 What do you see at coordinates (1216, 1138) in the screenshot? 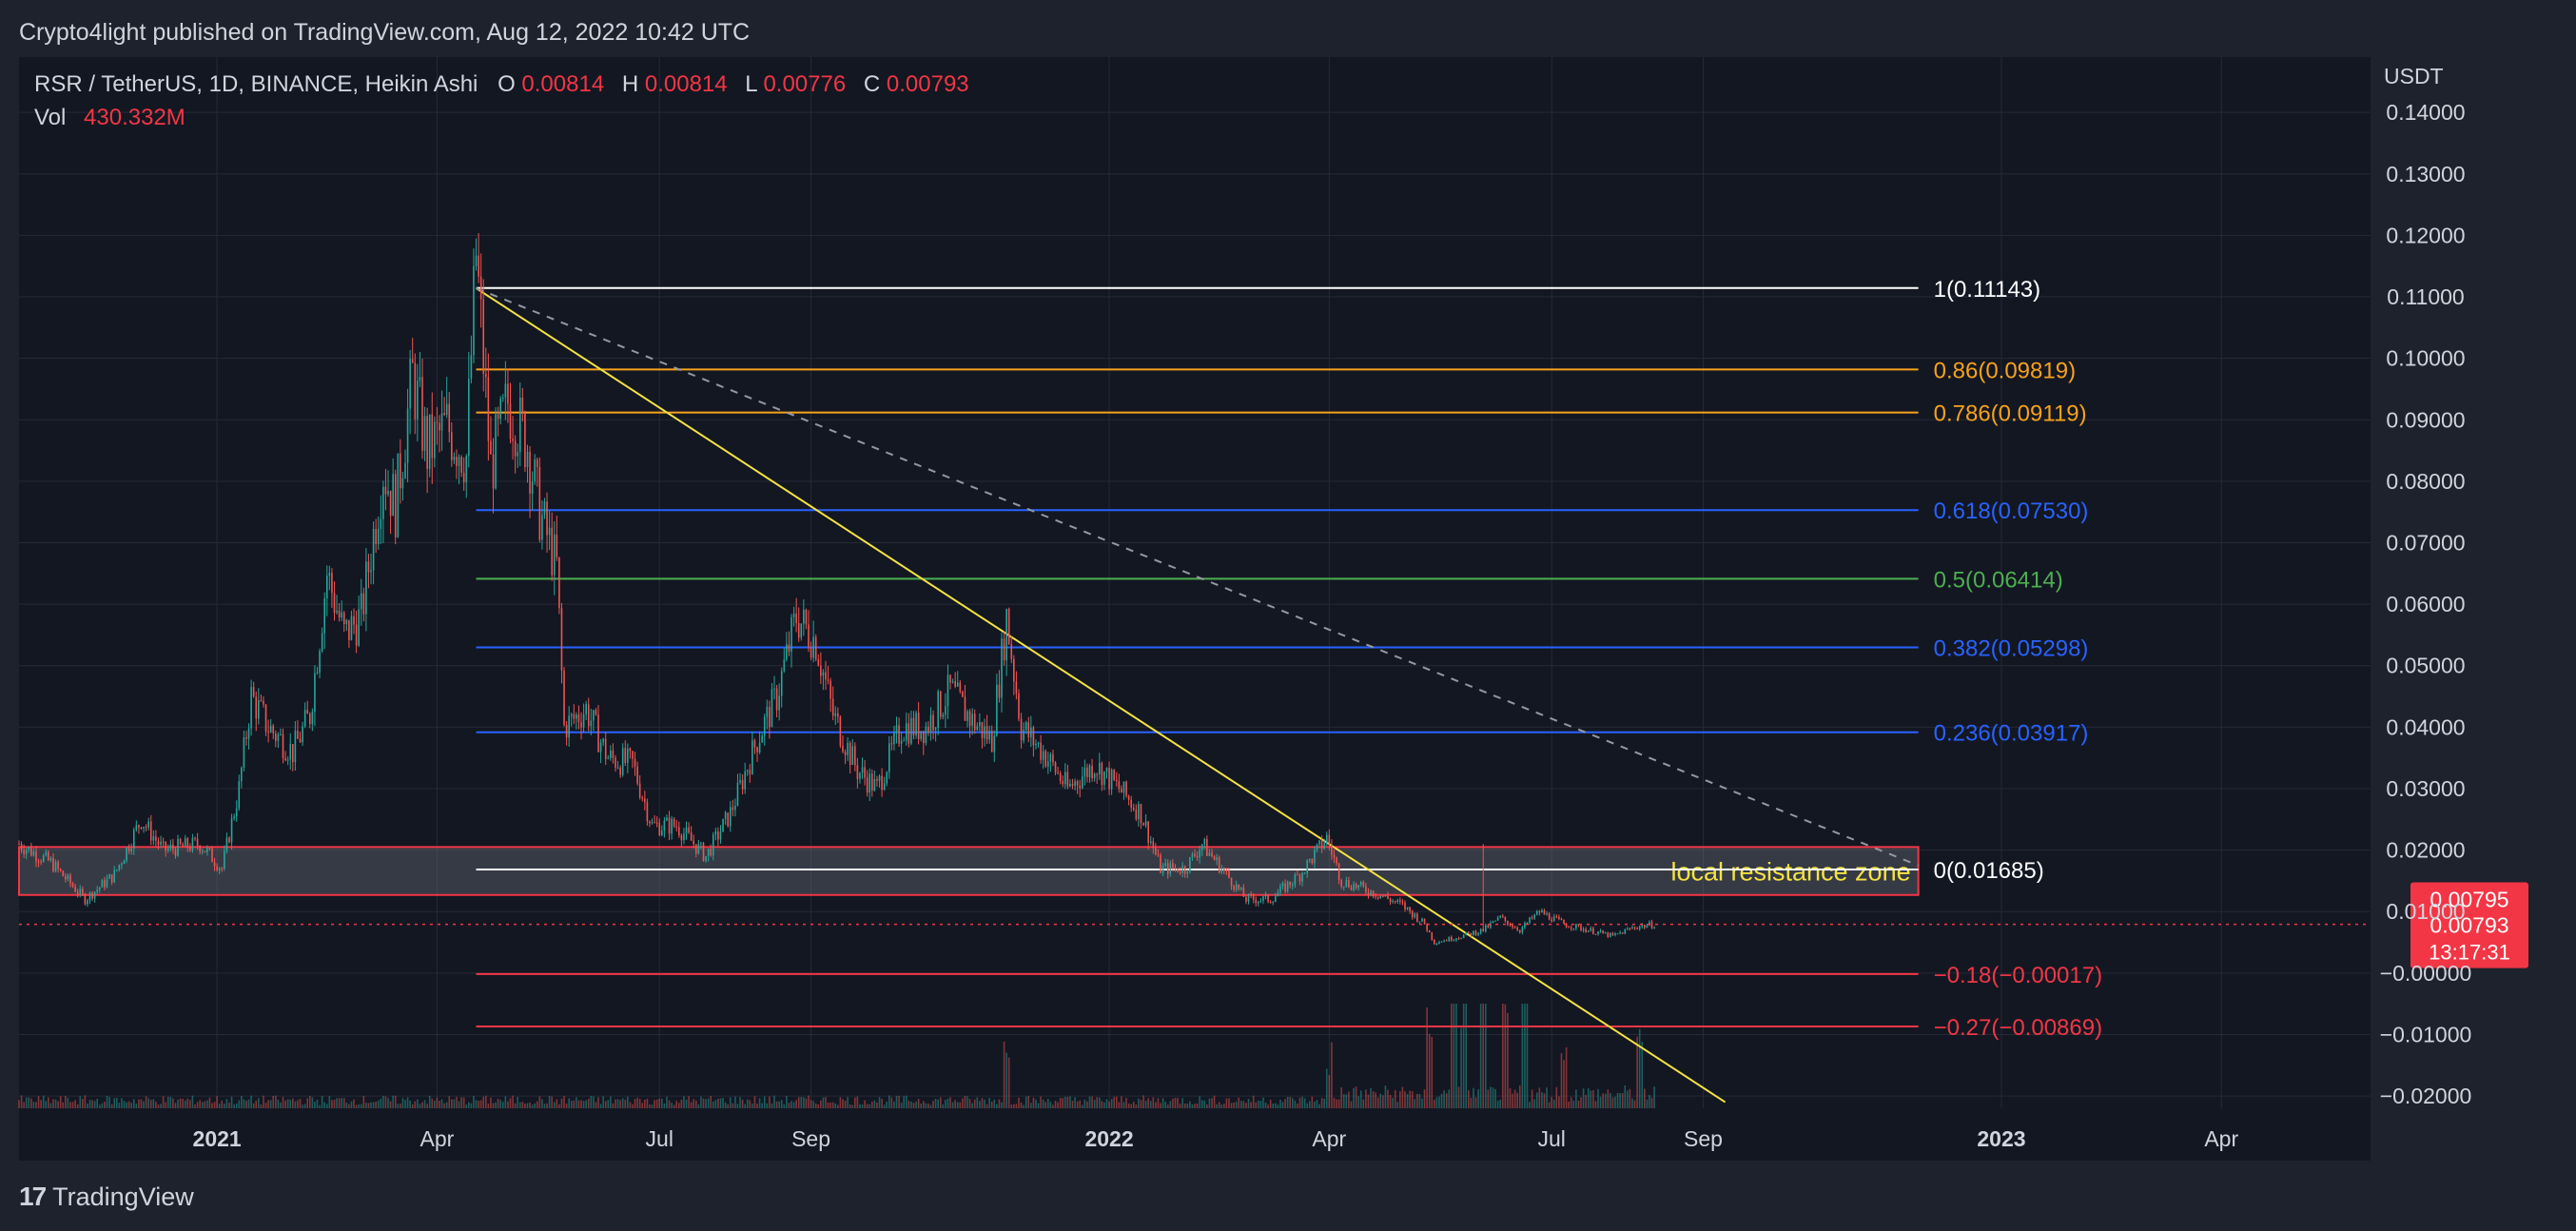
I see `time-axis: 2021 Apr Jul Sep 2022 Apr Jul Sep 2023 Apr` at bounding box center [1216, 1138].